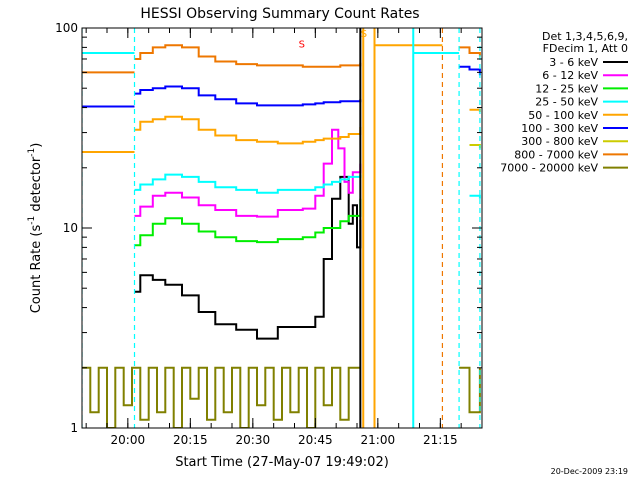 This screenshot has width=640, height=480. I want to click on y-tick-label-2: 100, so click(66, 28).